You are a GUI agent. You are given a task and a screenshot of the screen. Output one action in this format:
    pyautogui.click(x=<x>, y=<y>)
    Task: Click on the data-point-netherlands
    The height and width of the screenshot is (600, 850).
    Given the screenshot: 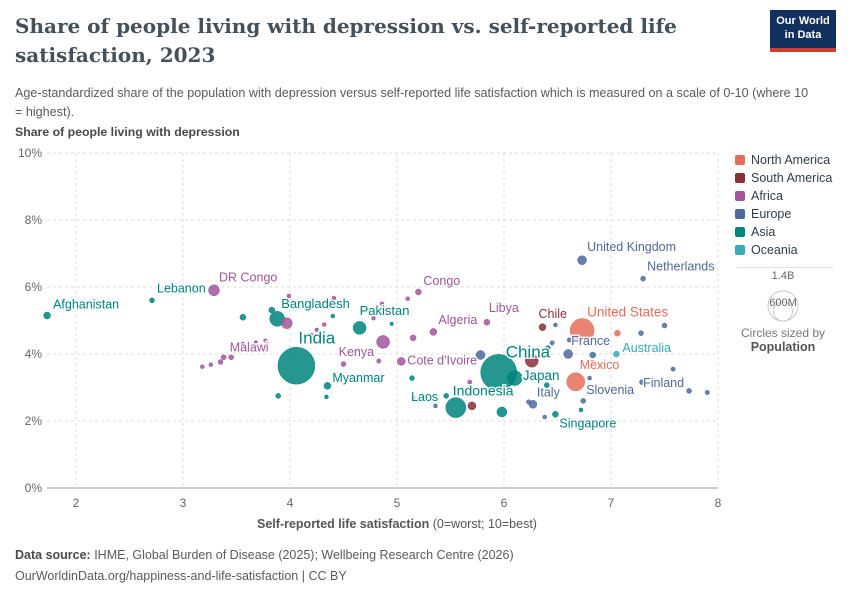 What is the action you would take?
    pyautogui.click(x=643, y=278)
    